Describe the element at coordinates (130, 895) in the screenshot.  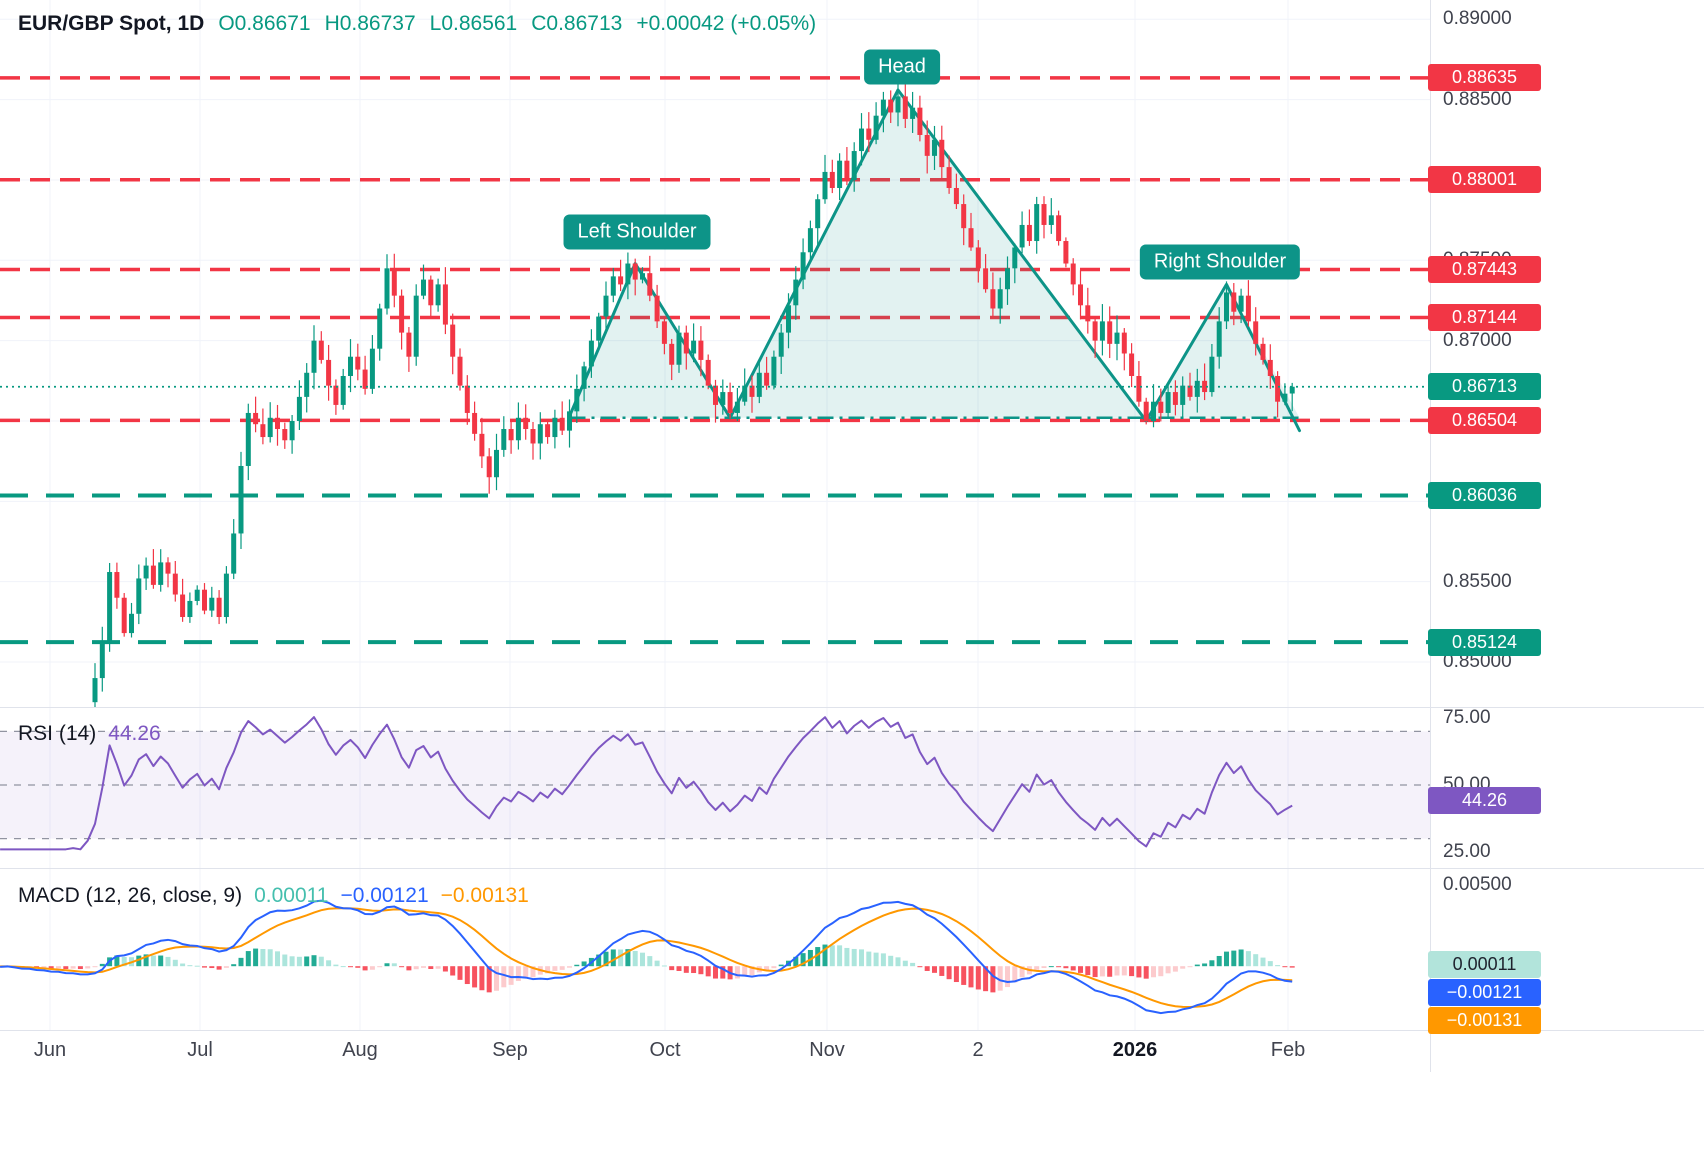
I see `macd-label: MACD (12, 26, close, 9)` at that location.